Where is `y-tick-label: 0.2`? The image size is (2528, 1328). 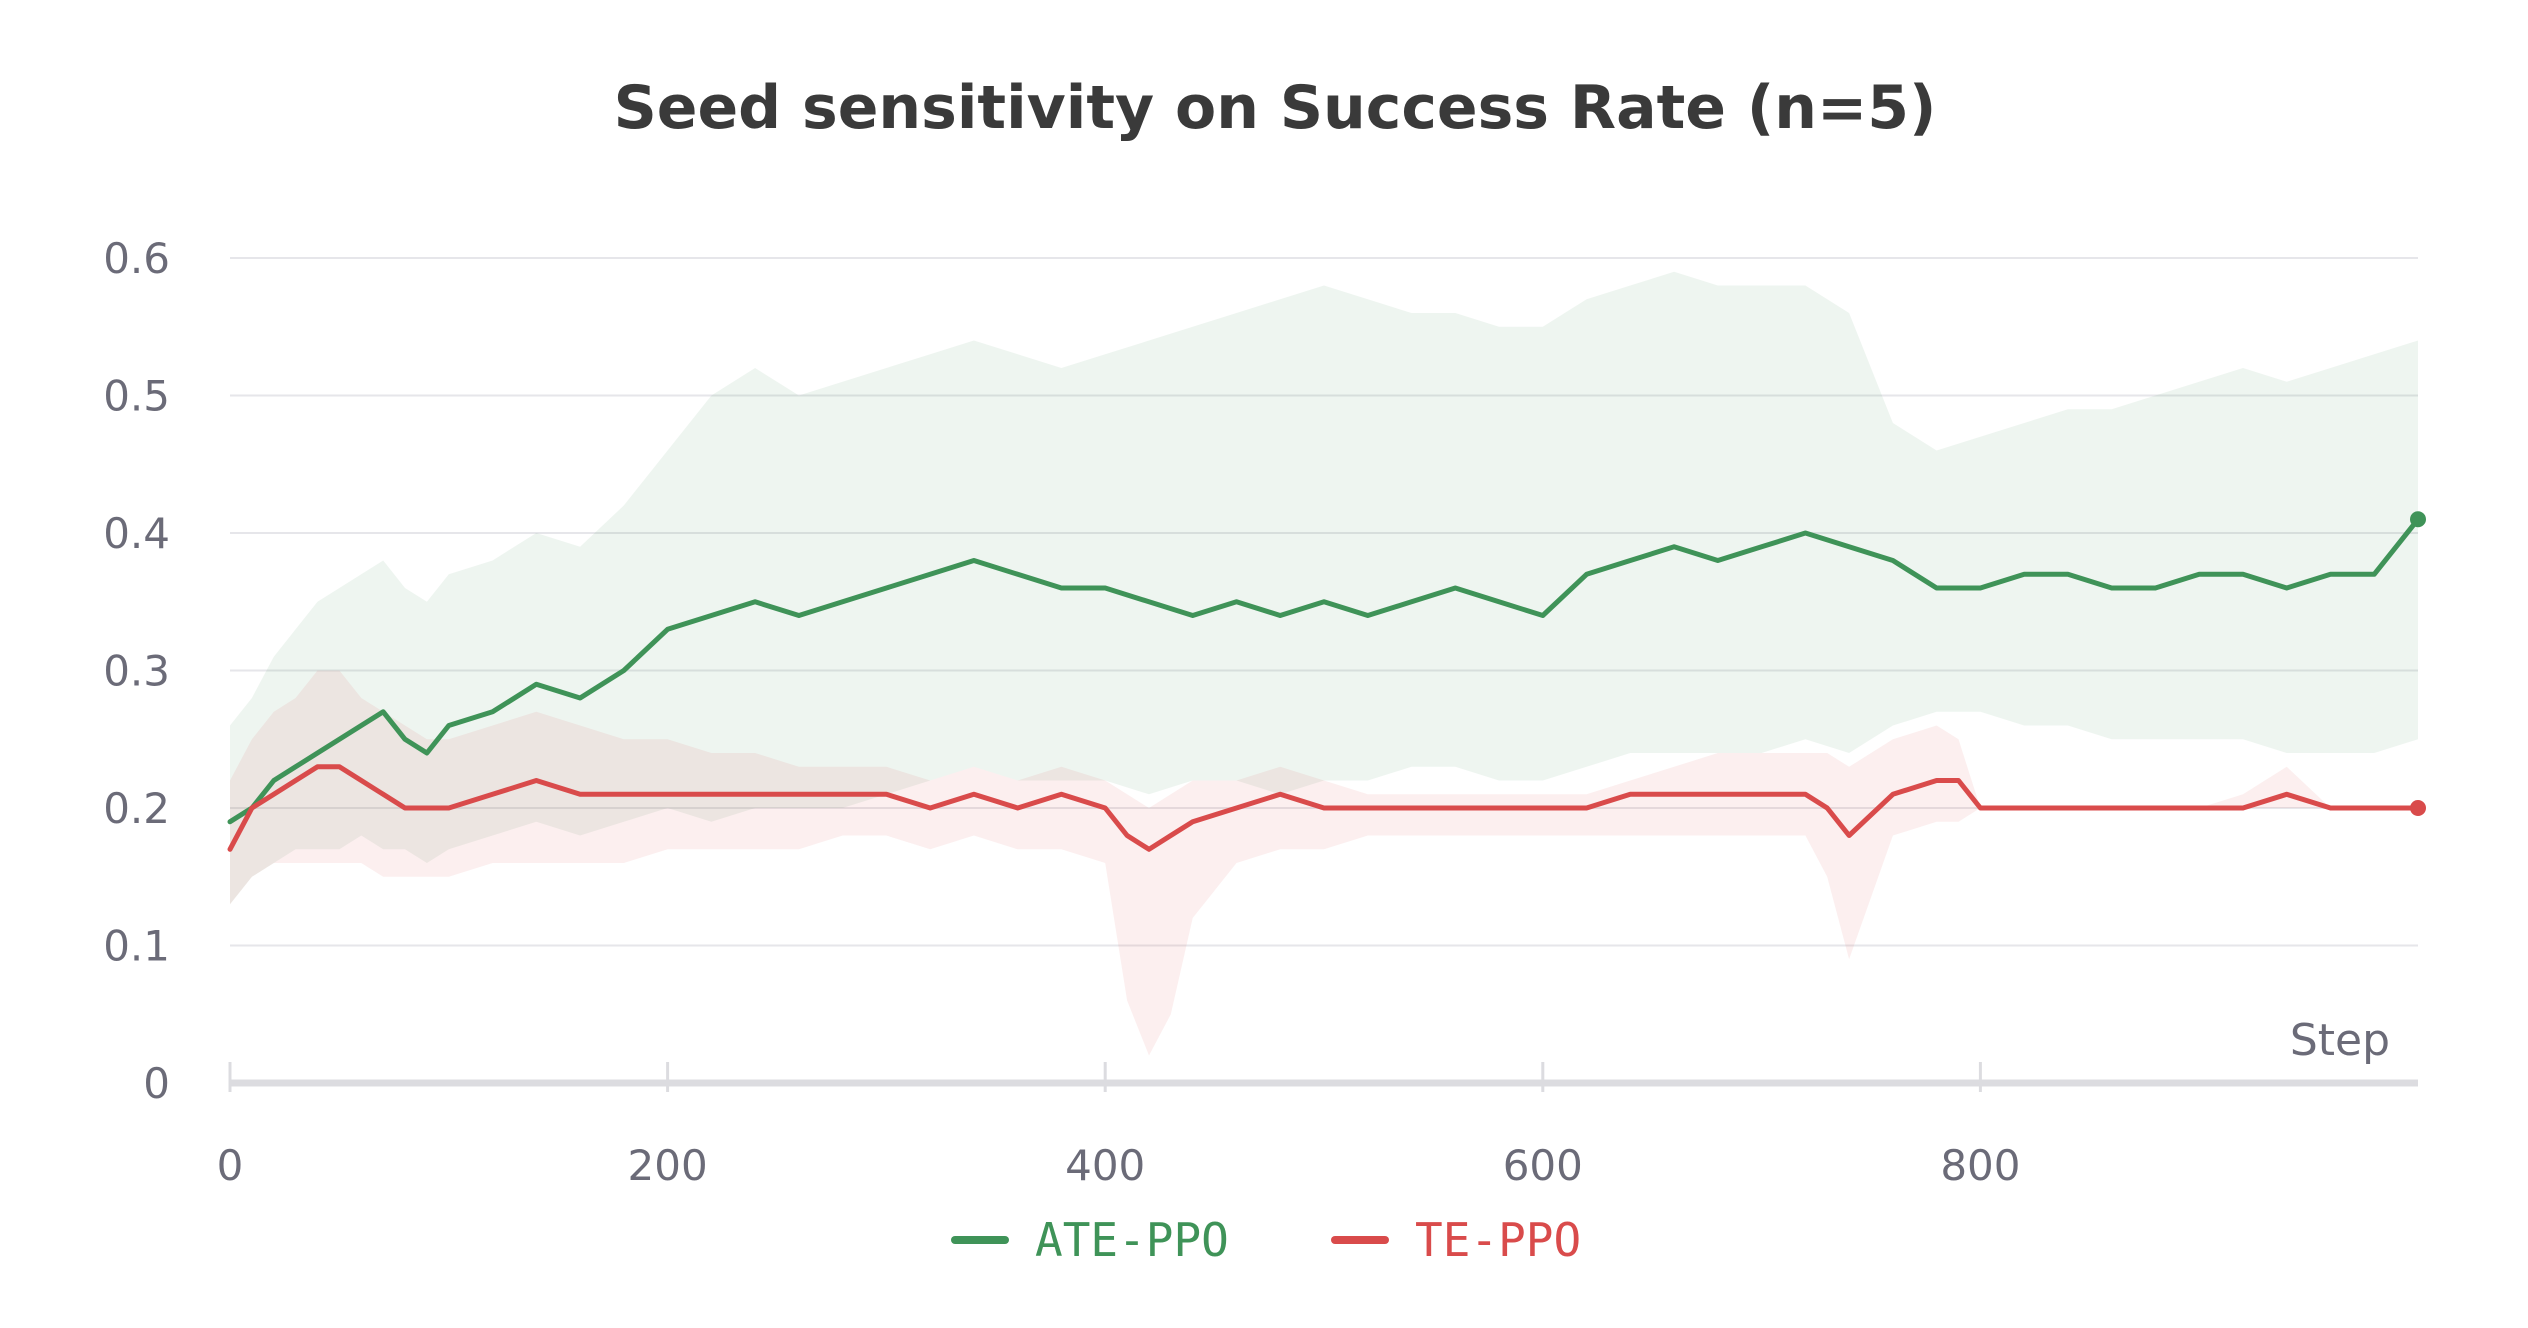 y-tick-label: 0.2 is located at coordinates (136, 808).